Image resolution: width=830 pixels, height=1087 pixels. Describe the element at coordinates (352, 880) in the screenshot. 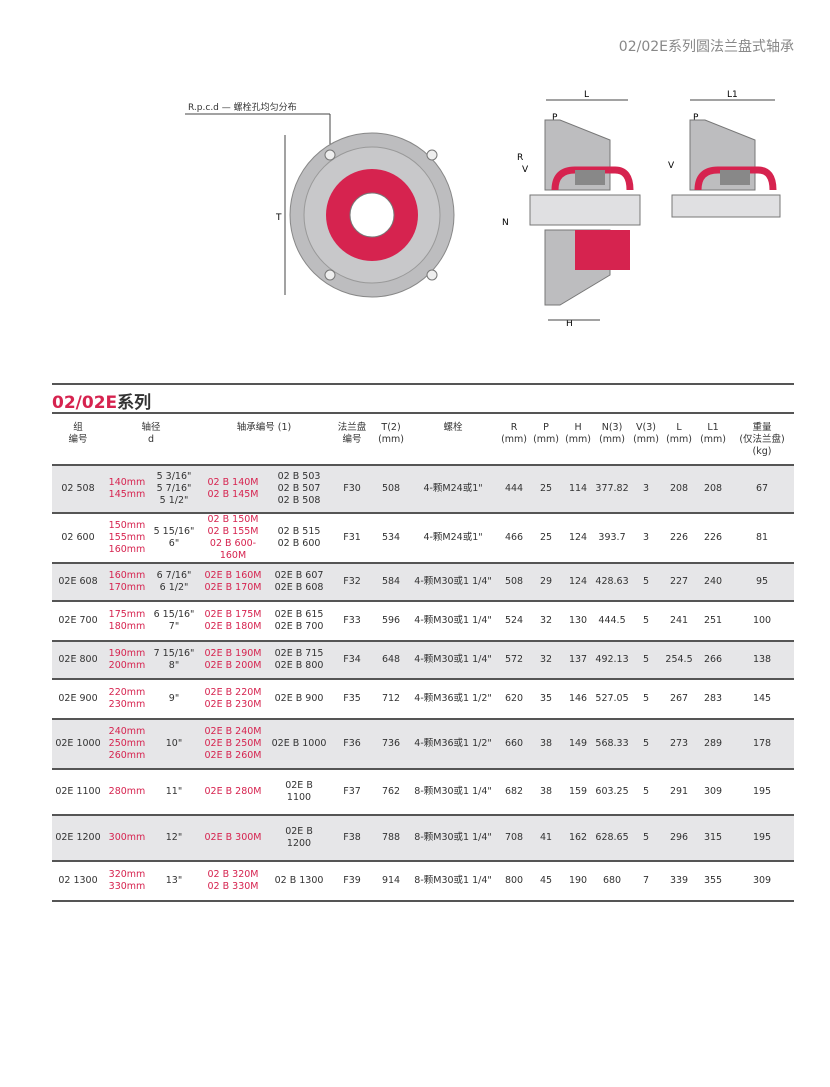

I see `cell-flange: F39` at that location.